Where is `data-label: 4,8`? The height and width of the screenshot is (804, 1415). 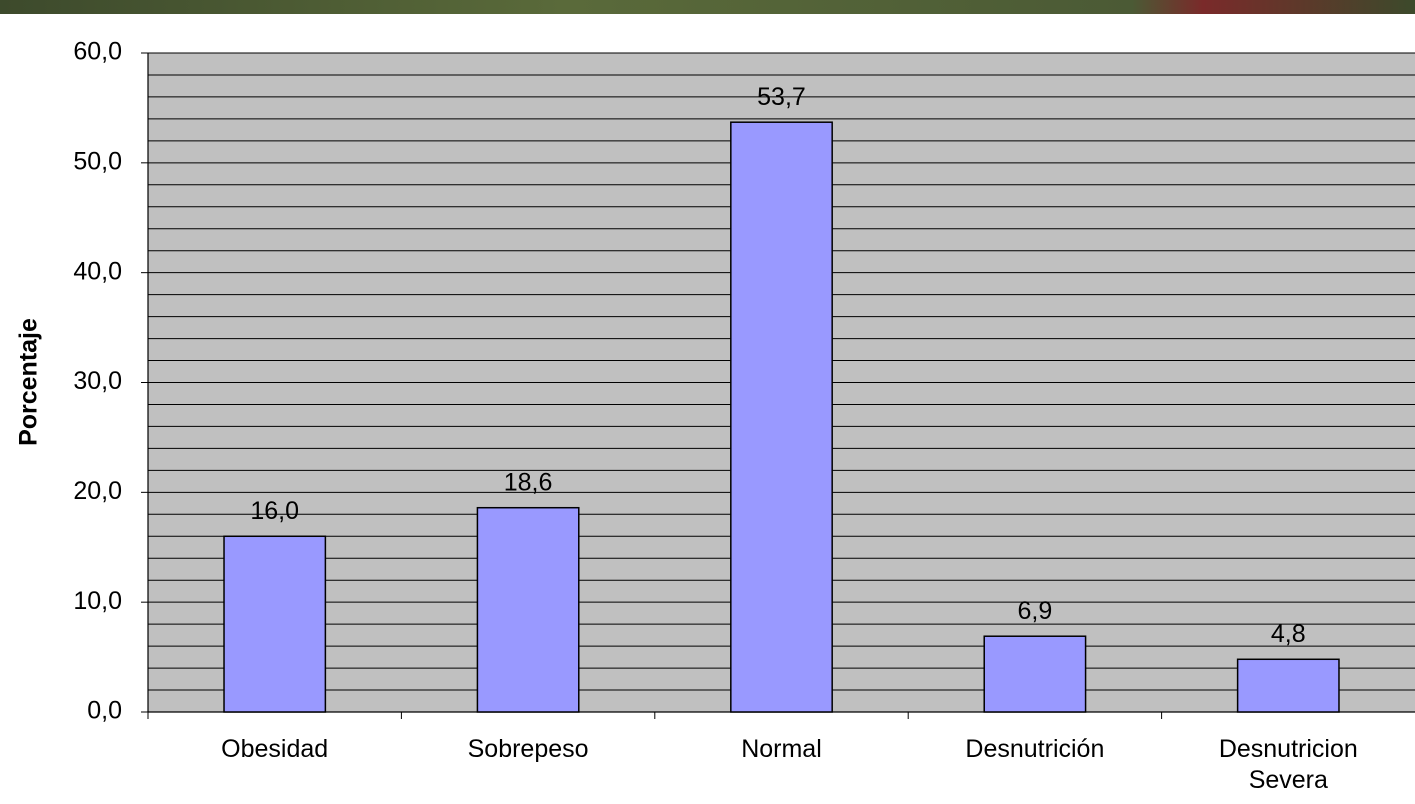
data-label: 4,8 is located at coordinates (1288, 634).